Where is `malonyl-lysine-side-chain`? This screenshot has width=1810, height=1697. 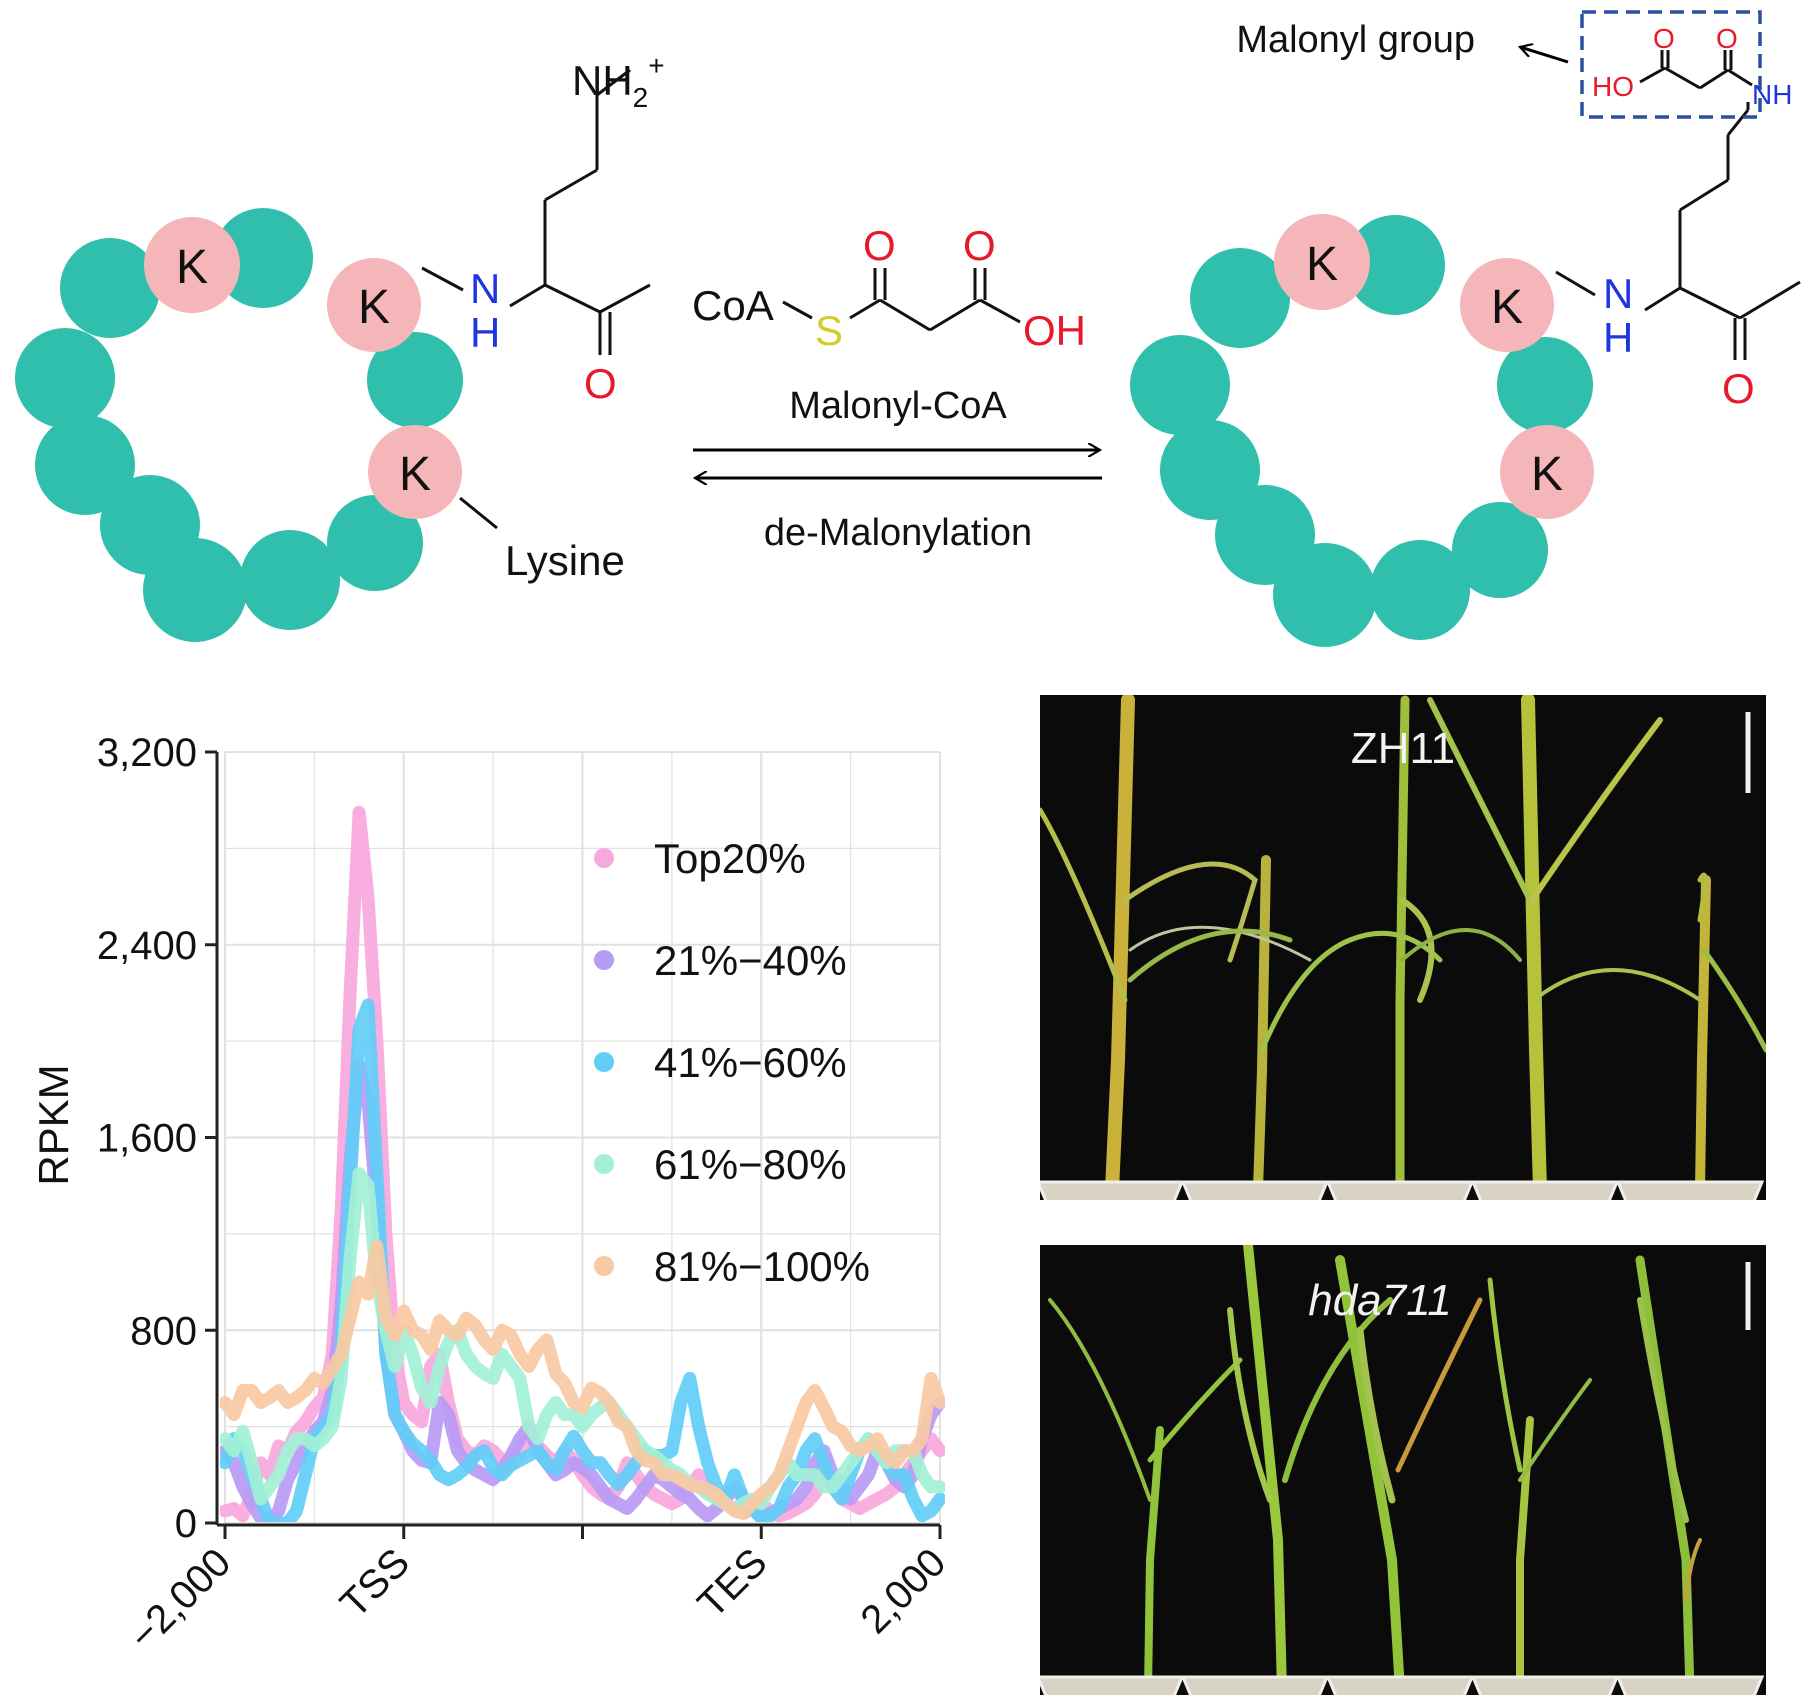 malonyl-lysine-side-chain is located at coordinates (1678, 205).